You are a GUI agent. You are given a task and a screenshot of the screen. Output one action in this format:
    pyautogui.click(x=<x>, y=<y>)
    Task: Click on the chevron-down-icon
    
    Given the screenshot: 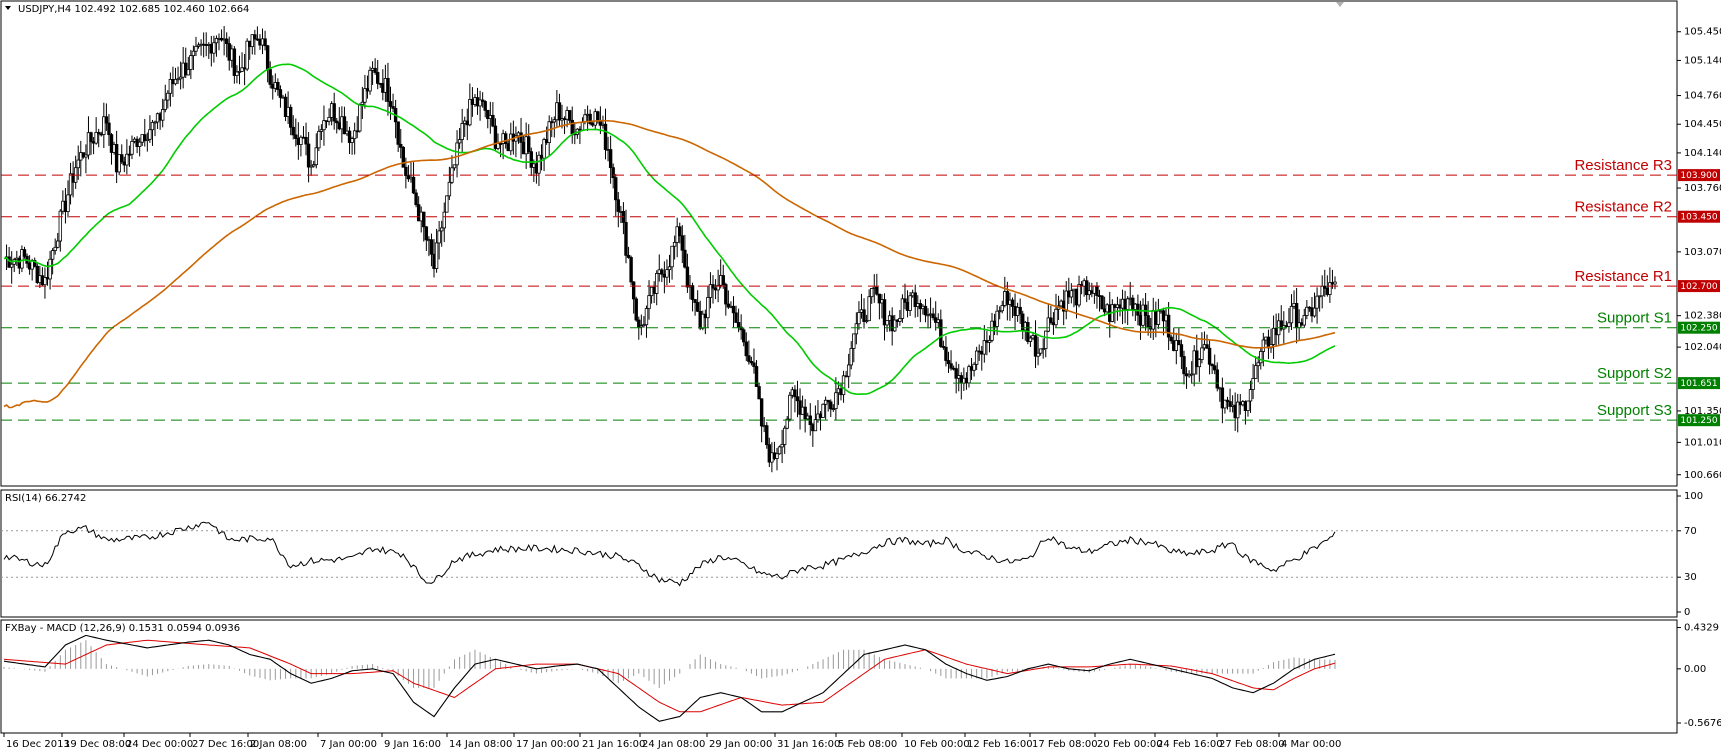 What is the action you would take?
    pyautogui.click(x=8, y=8)
    